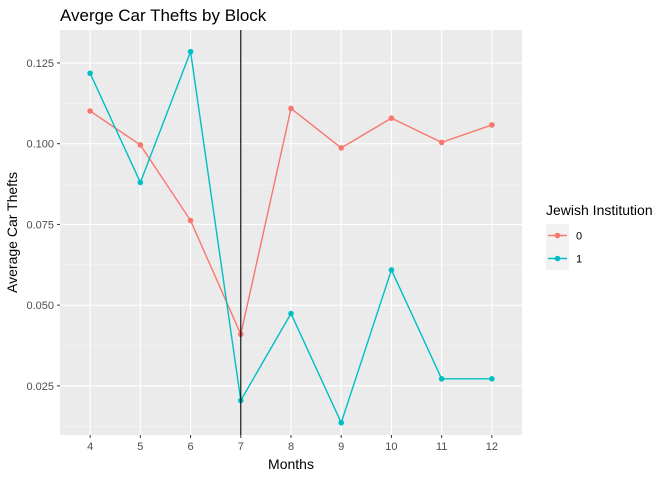  I want to click on chart-title: Averge Car Thefts by Block, so click(163, 15).